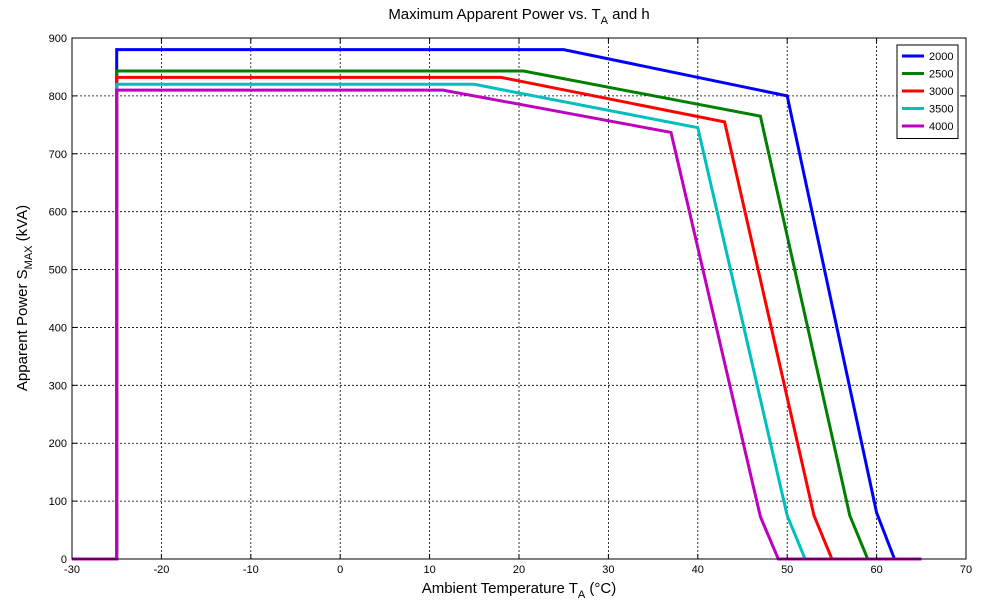  Describe the element at coordinates (876, 570) in the screenshot. I see `x-tick-label: 60` at that location.